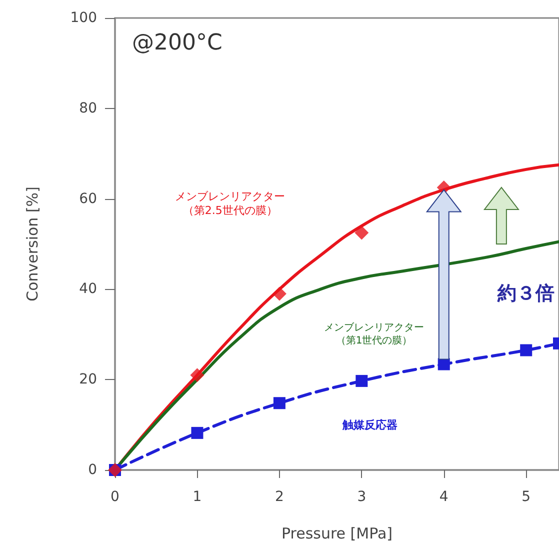  What do you see at coordinates (369, 425) in the screenshot?
I see `annotation: 触媒反応器` at bounding box center [369, 425].